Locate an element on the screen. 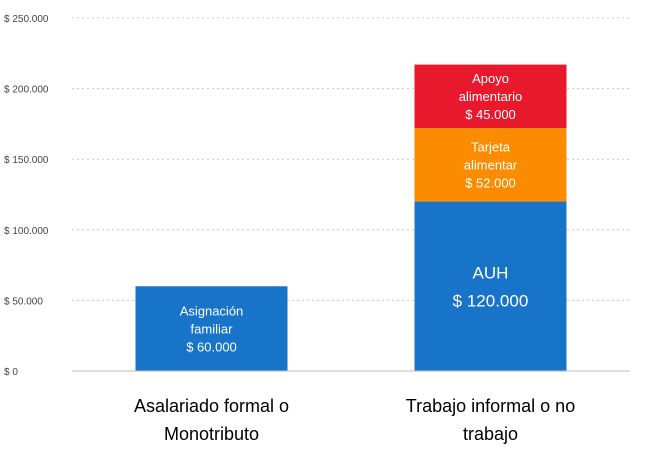  data-label: AUH $ 120.000 is located at coordinates (491, 286).